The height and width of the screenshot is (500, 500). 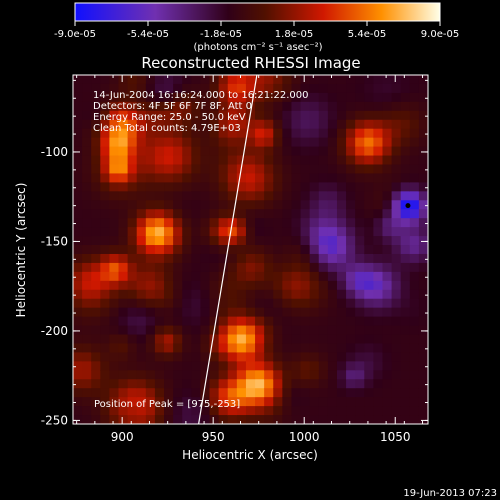 I want to click on x-axis-label: Heliocentric X (arcsec), so click(x=250, y=455).